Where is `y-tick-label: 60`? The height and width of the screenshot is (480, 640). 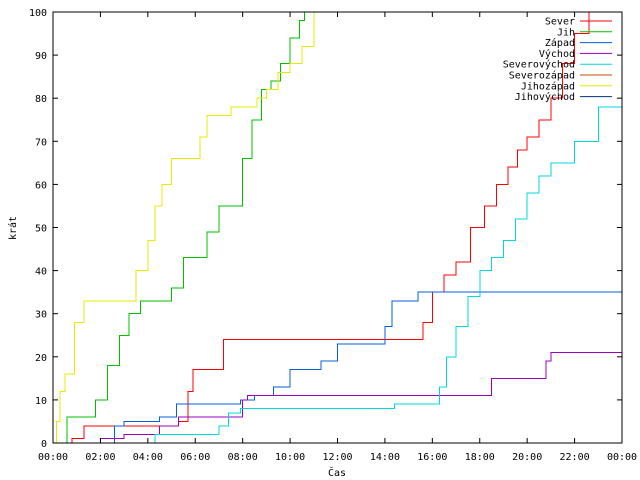 y-tick-label: 60 is located at coordinates (41, 185).